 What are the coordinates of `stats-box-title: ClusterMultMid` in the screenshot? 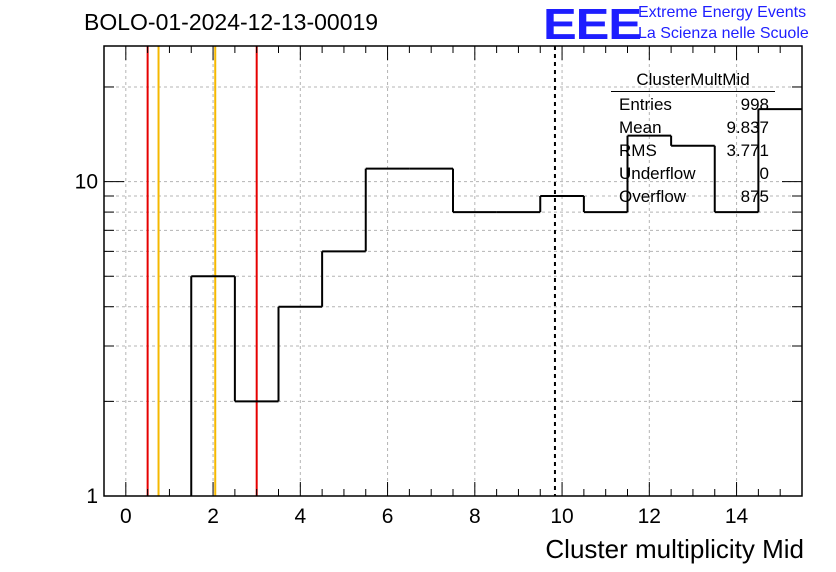 It's located at (693, 81).